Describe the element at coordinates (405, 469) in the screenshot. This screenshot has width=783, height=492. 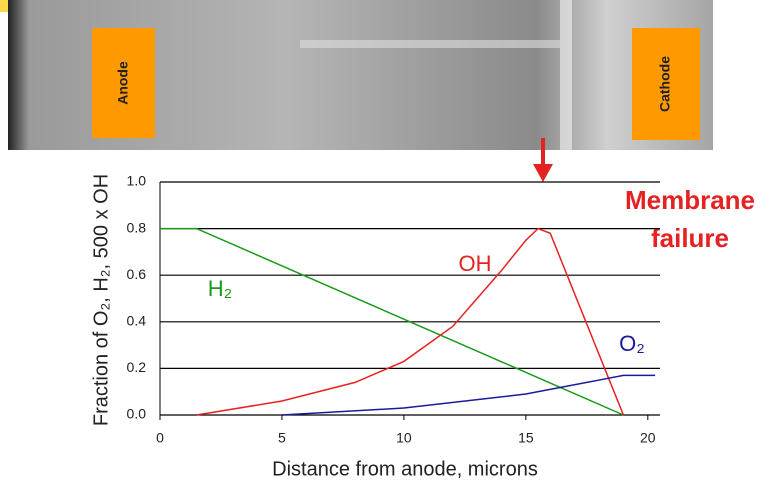
I see `x-axis-label: Distance from anode, microns` at that location.